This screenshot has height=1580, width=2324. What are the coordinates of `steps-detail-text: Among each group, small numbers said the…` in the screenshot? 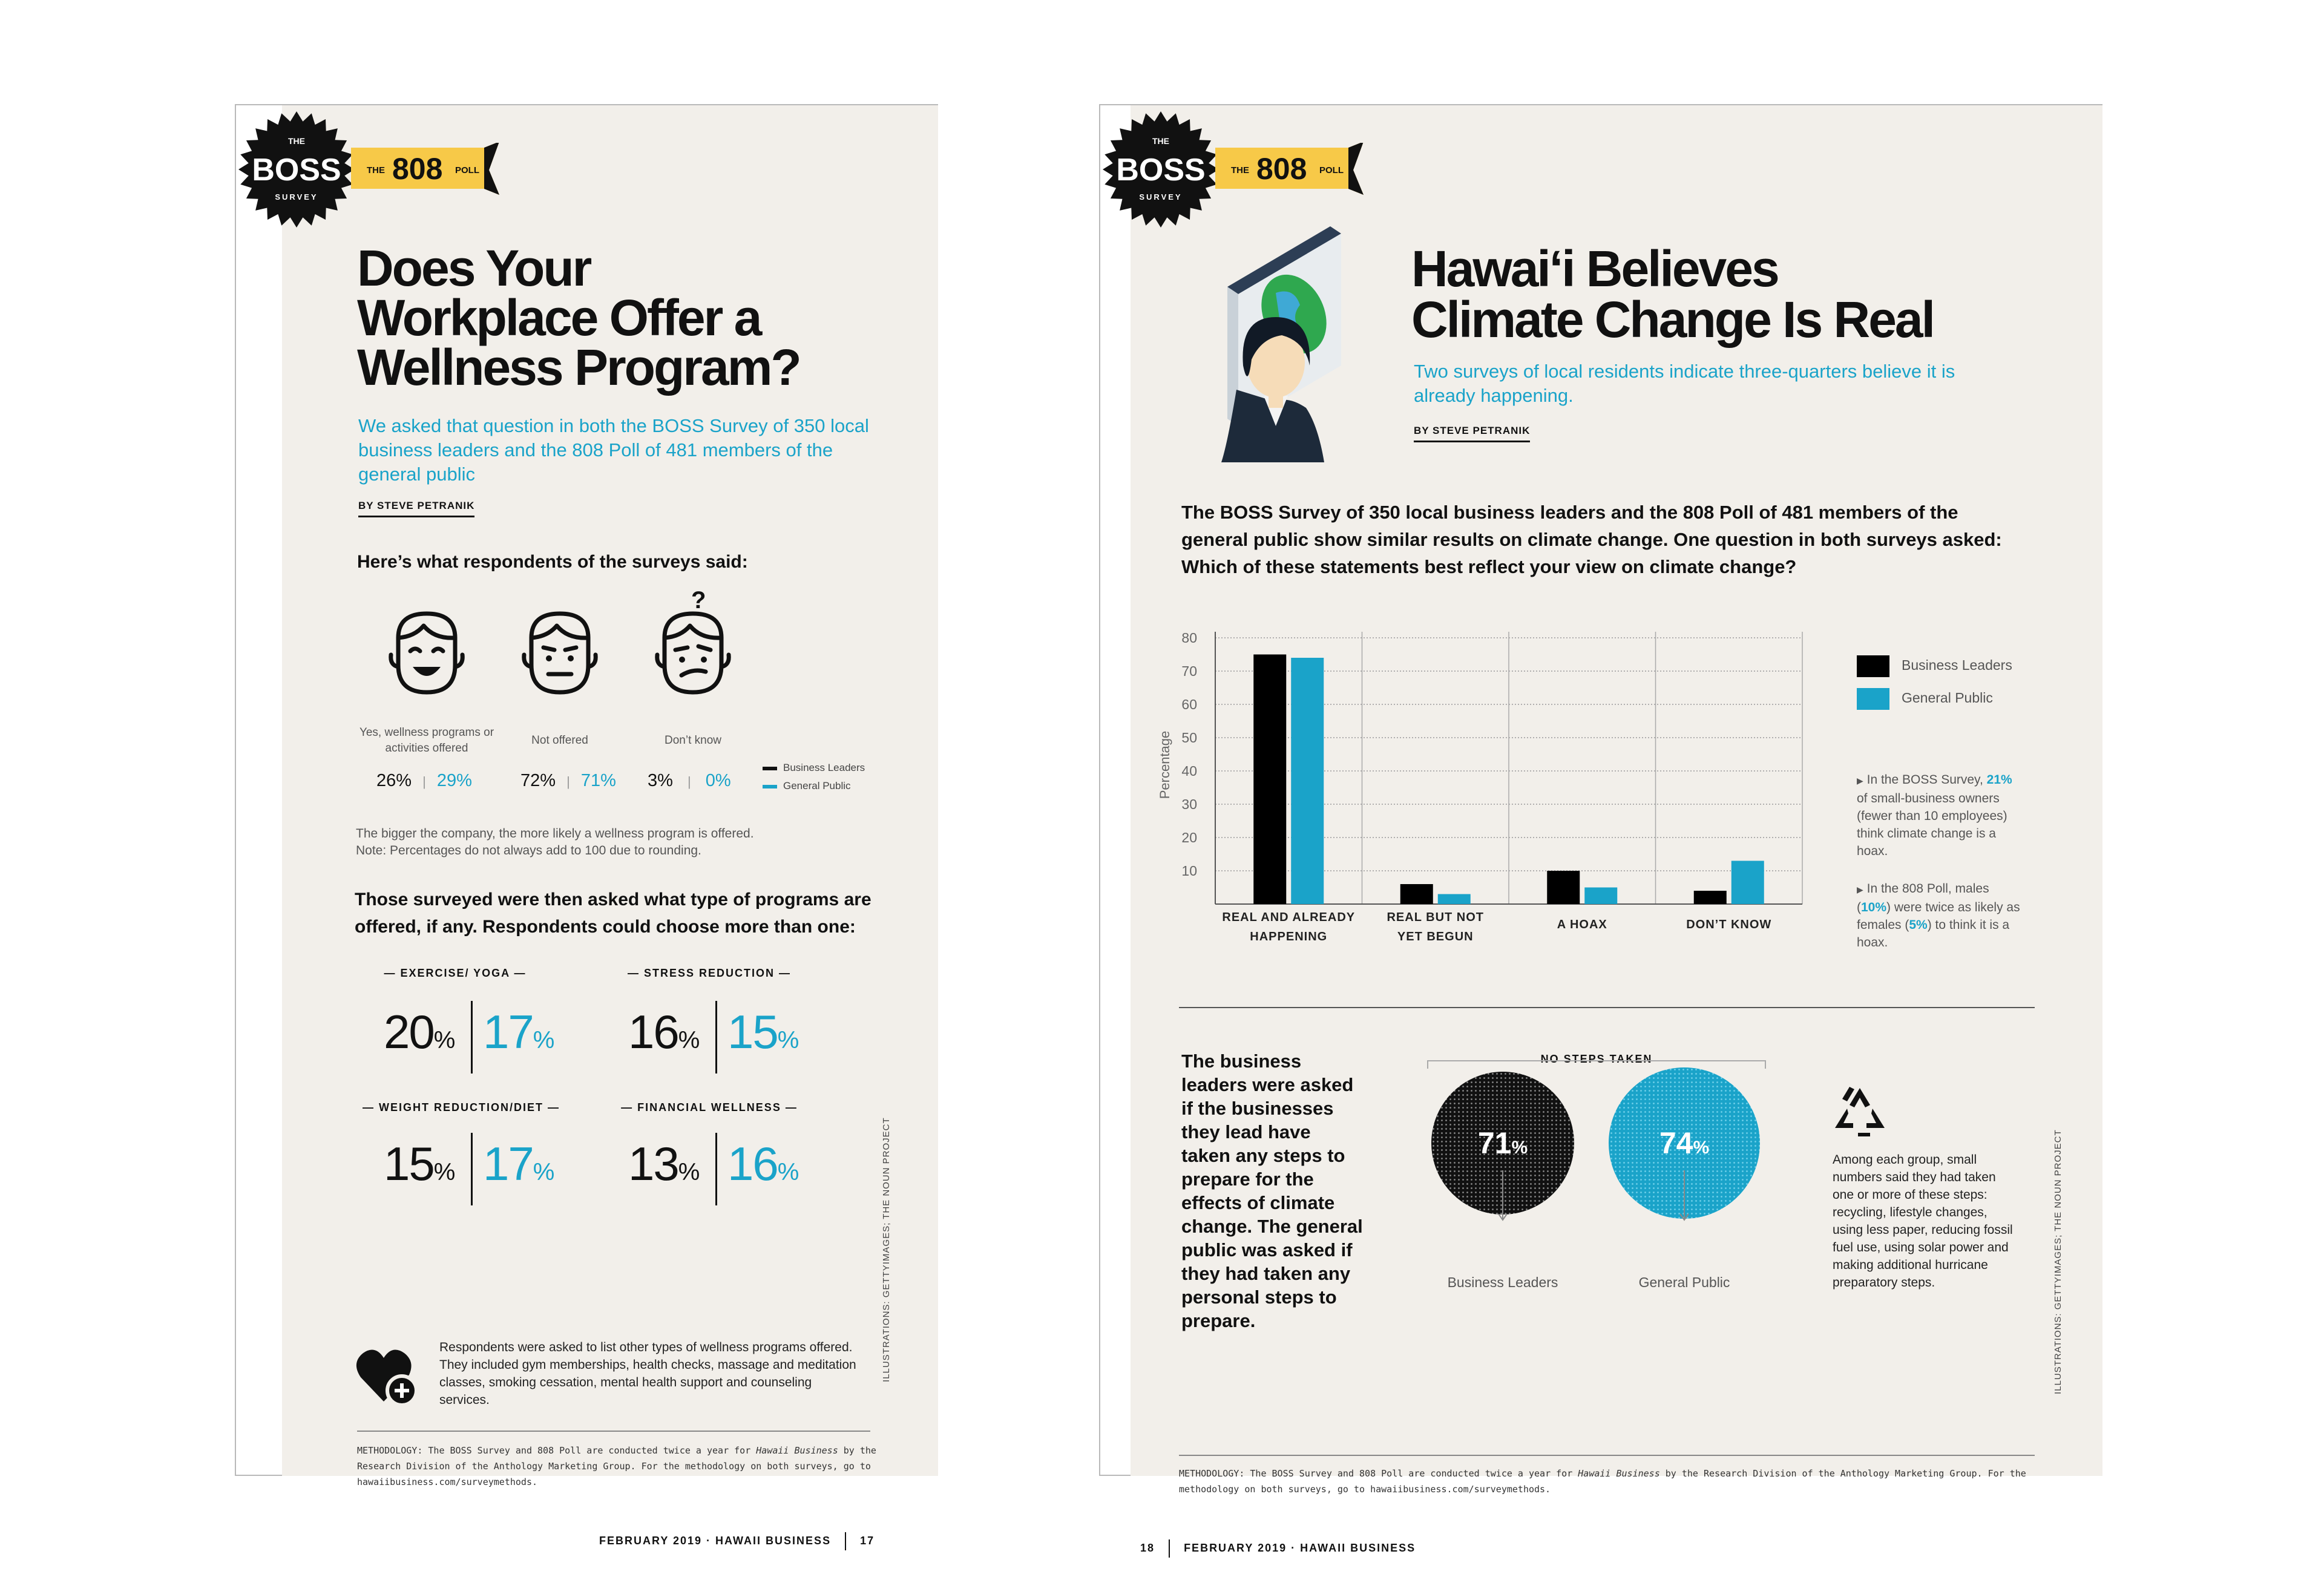 It's located at (1923, 1221).